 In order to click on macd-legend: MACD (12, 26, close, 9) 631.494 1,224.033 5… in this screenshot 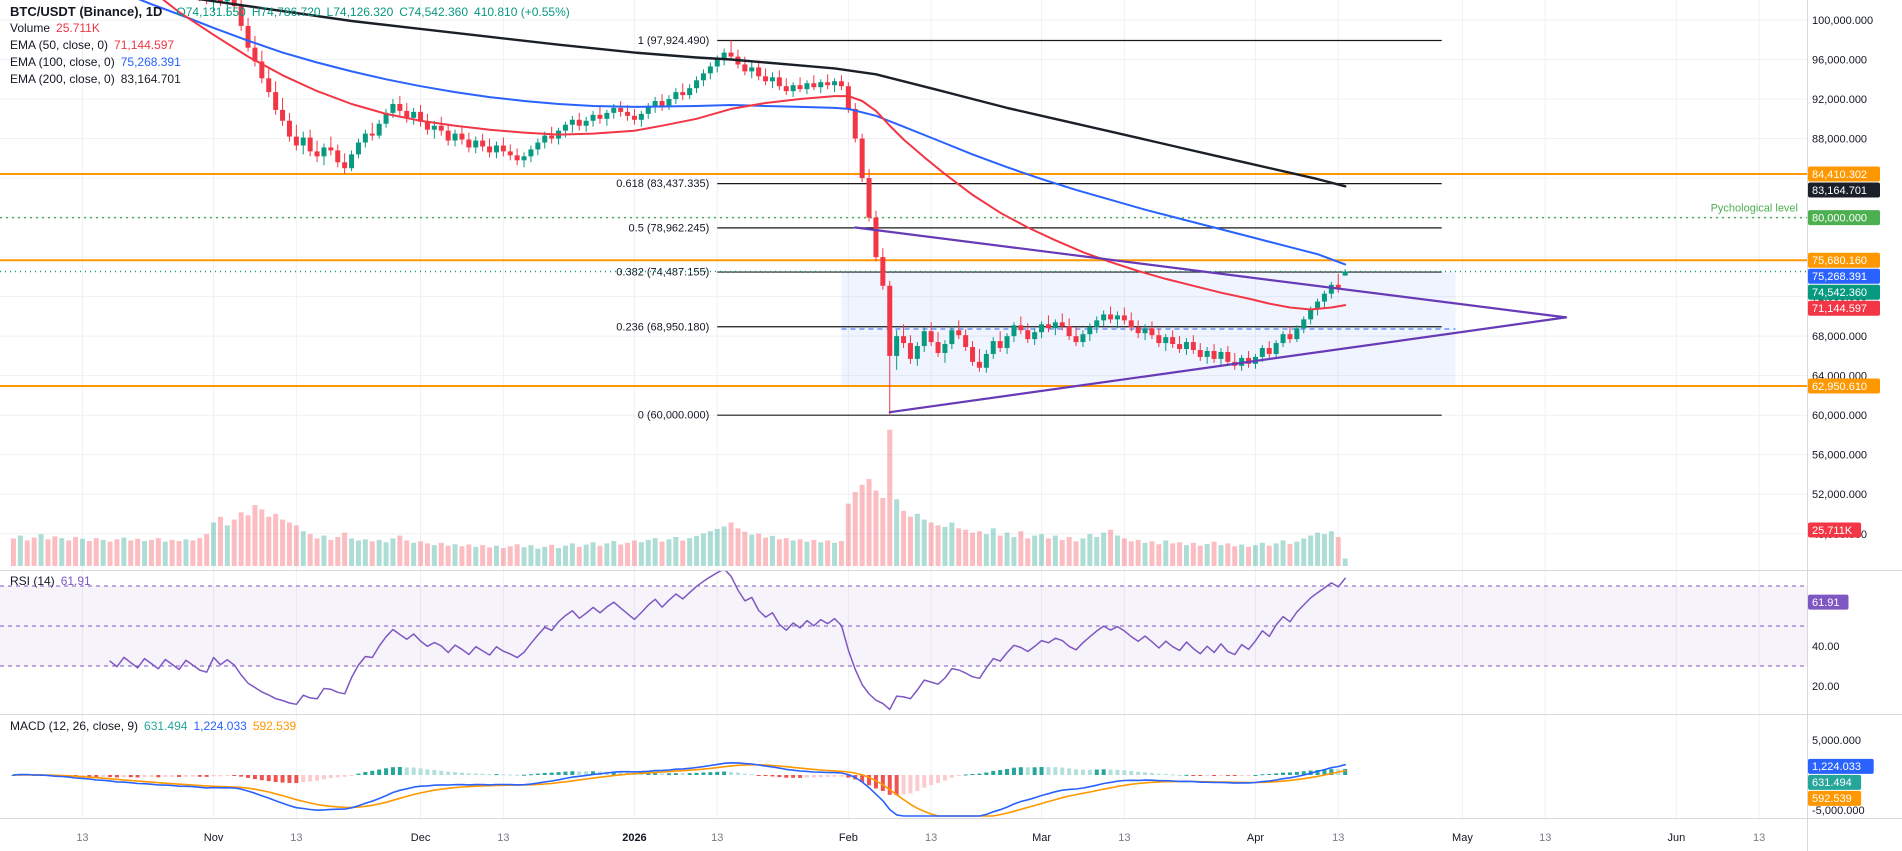, I will do `click(153, 726)`.